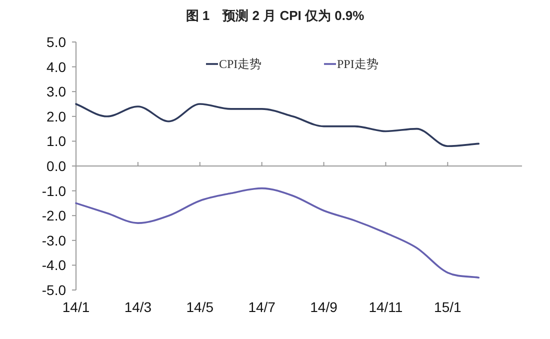  Describe the element at coordinates (54, 290) in the screenshot. I see `y-tick-label: -5.0` at that location.